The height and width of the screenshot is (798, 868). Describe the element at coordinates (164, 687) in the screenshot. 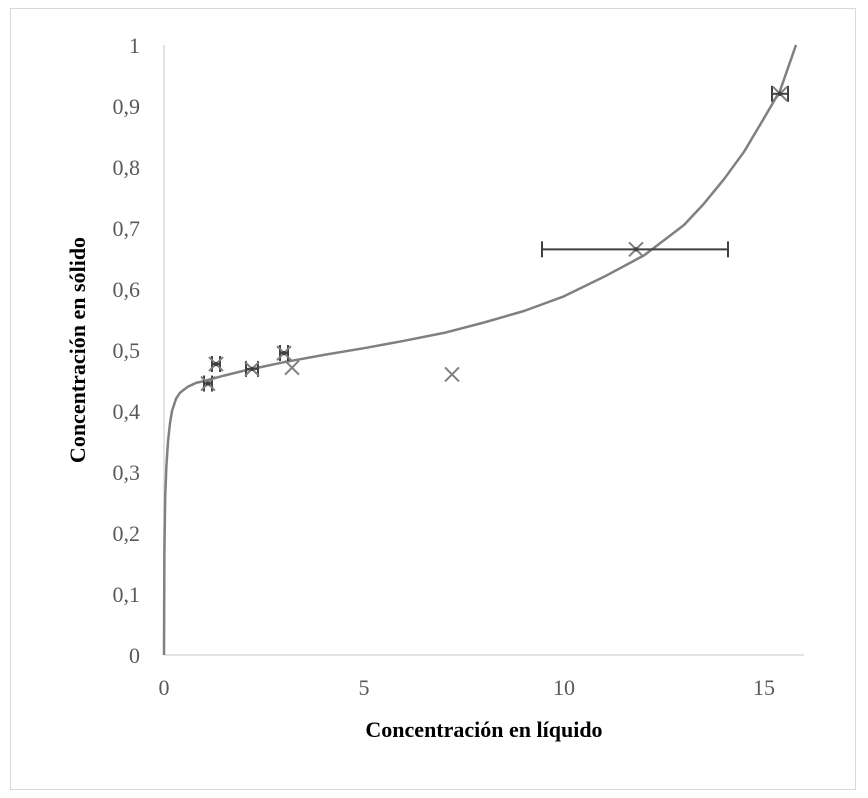

I see `x-tick-label: 0` at that location.